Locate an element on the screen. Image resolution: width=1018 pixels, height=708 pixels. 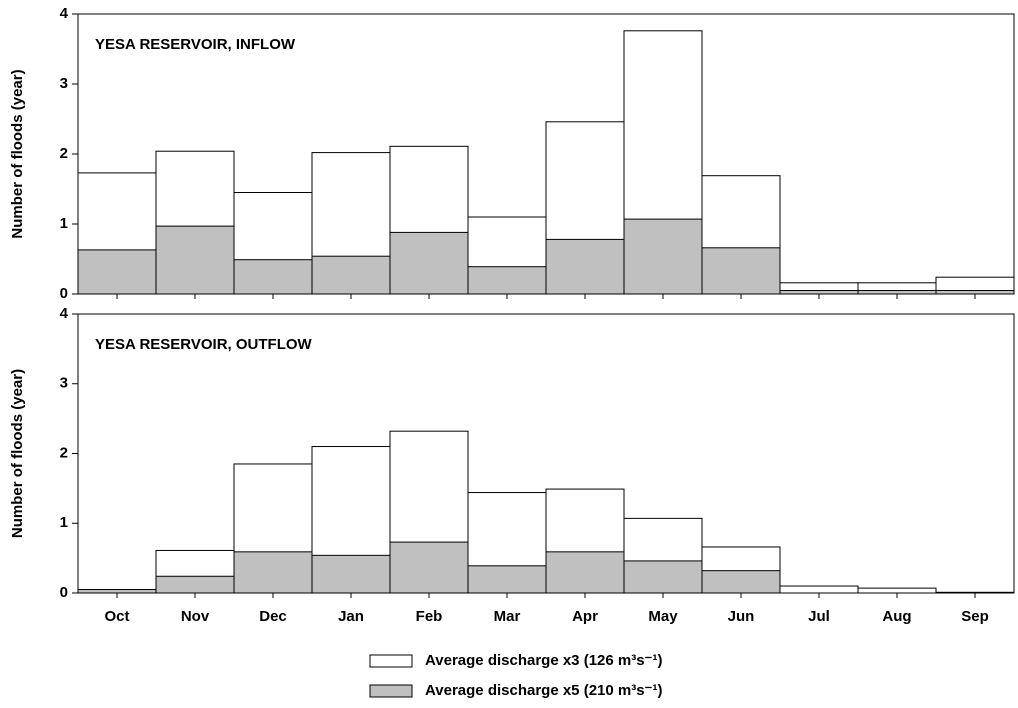
x-tick-label: Jun is located at coordinates (741, 616).